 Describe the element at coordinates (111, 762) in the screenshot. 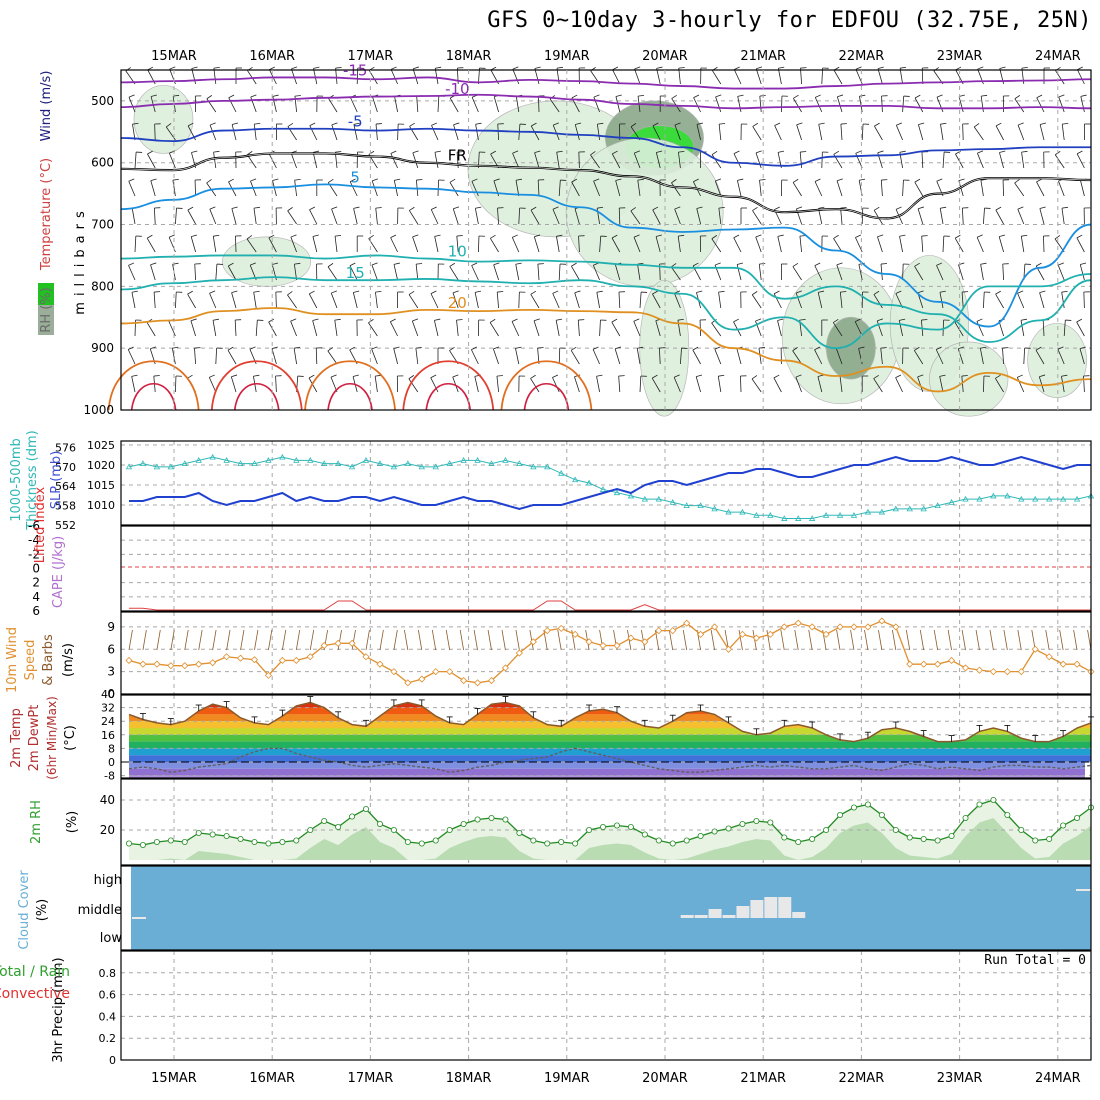

I see `temp-tick: 0` at that location.